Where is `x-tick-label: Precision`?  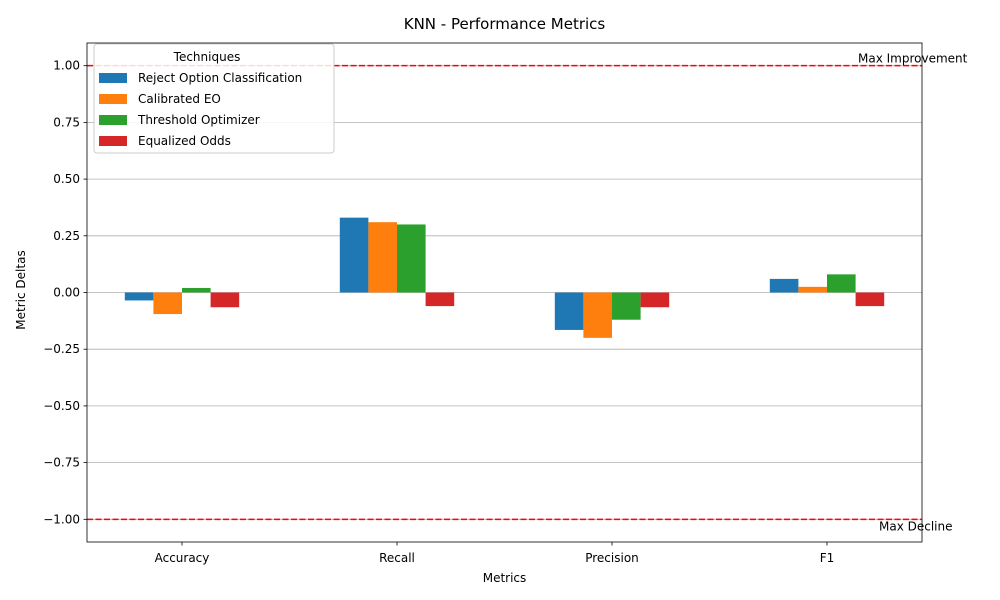 x-tick-label: Precision is located at coordinates (612, 558).